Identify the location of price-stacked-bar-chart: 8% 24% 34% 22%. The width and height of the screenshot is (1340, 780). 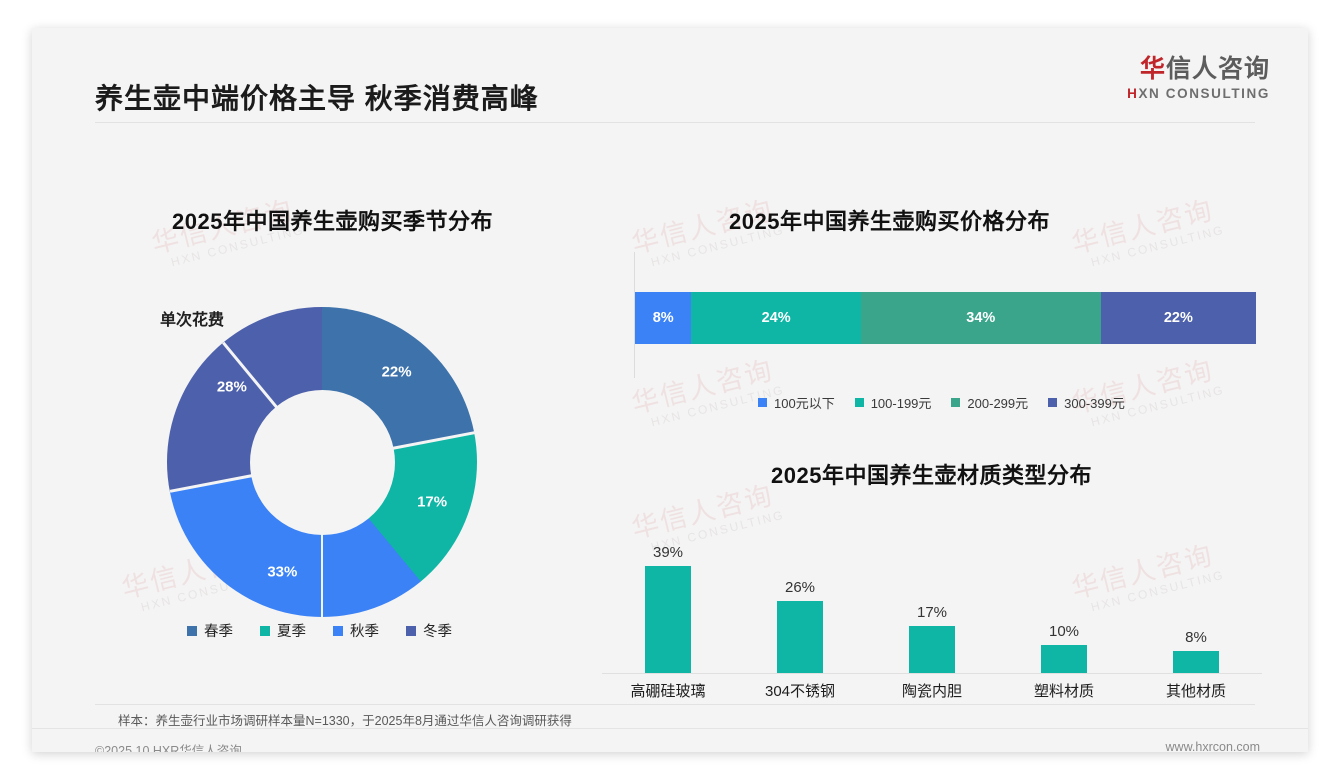
(945, 315).